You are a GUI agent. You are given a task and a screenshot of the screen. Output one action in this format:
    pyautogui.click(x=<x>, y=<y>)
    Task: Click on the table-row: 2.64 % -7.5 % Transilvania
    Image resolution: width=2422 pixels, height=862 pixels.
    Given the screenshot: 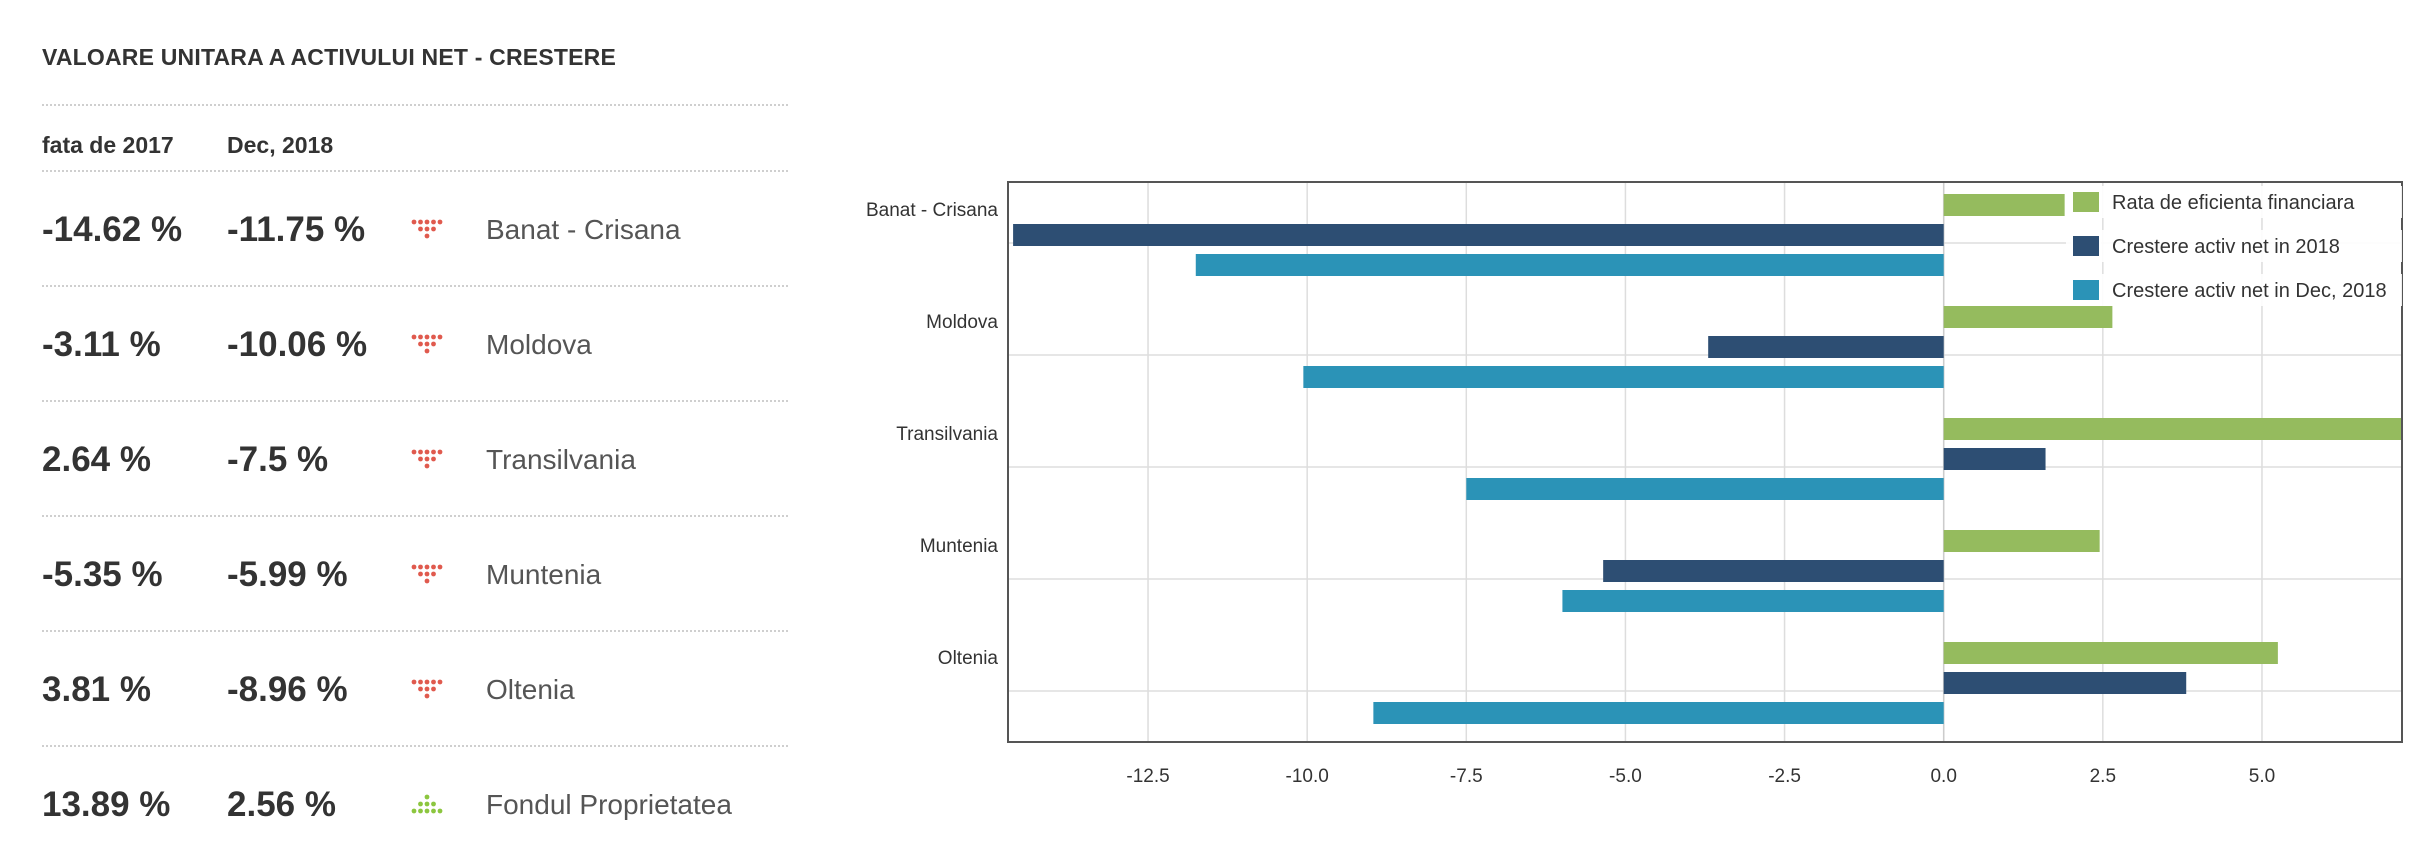 What is the action you would take?
    pyautogui.click(x=415, y=459)
    